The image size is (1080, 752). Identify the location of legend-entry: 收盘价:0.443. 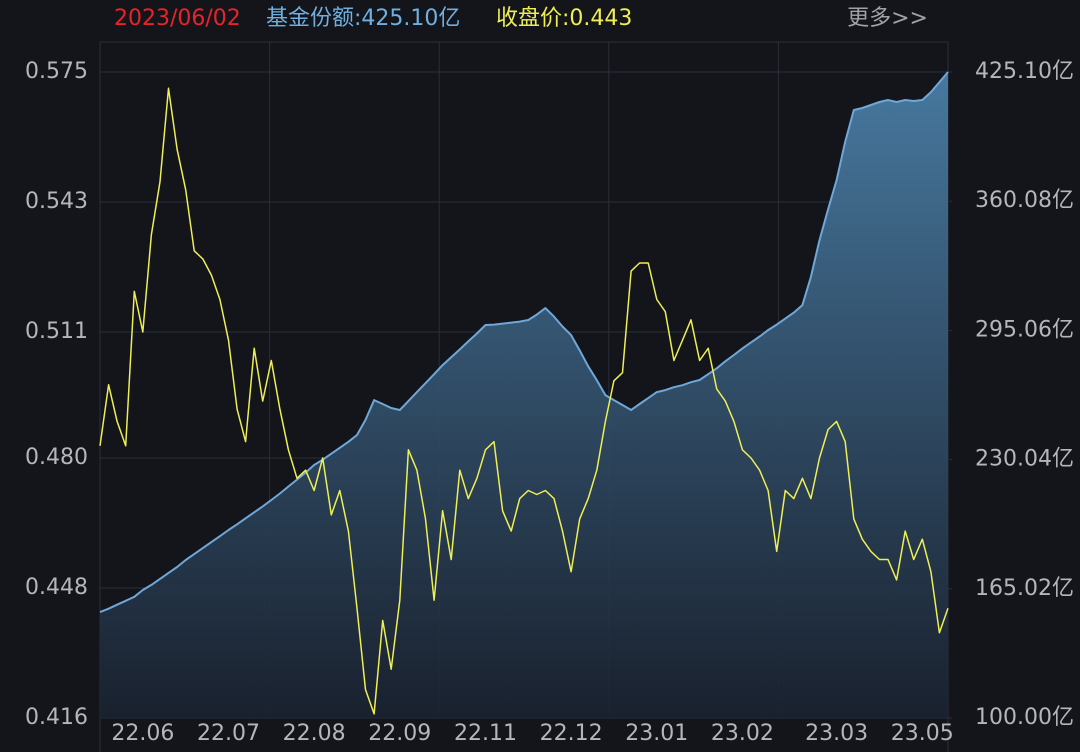
(564, 18).